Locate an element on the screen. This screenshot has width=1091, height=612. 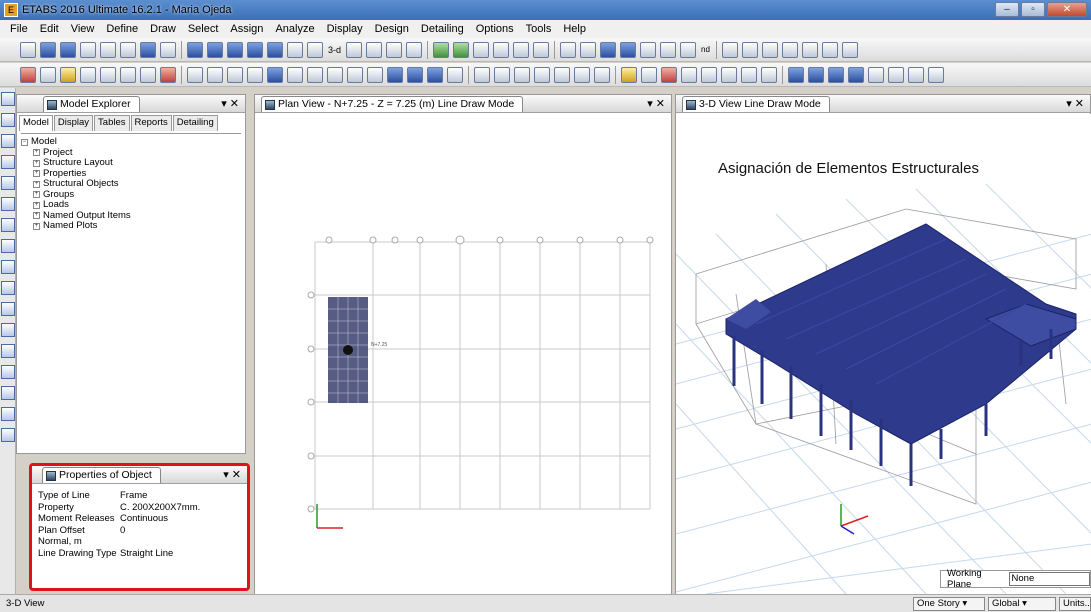
3d-view-tab: 3-D View Line Draw Mode is located at coordinates (756, 104).